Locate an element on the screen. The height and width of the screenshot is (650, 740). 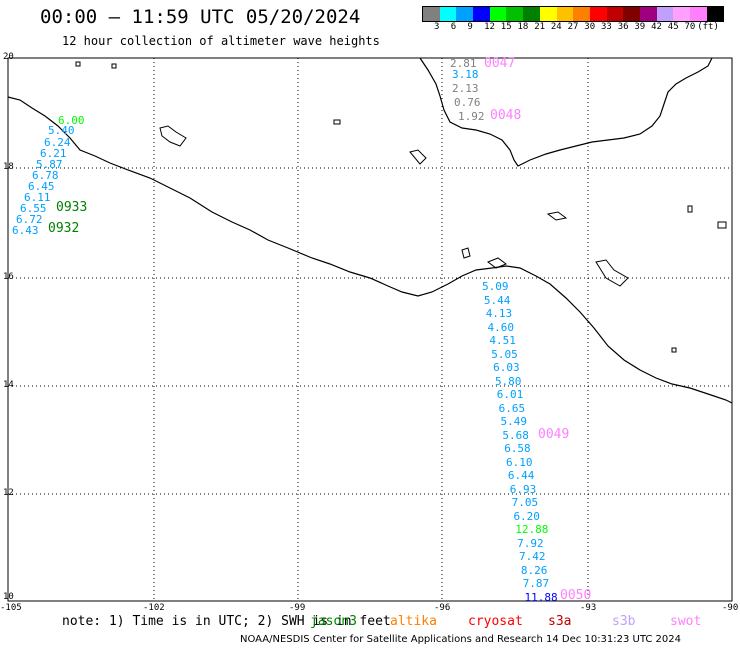
swh-value-label: 7.42 is located at coordinates (532, 556).